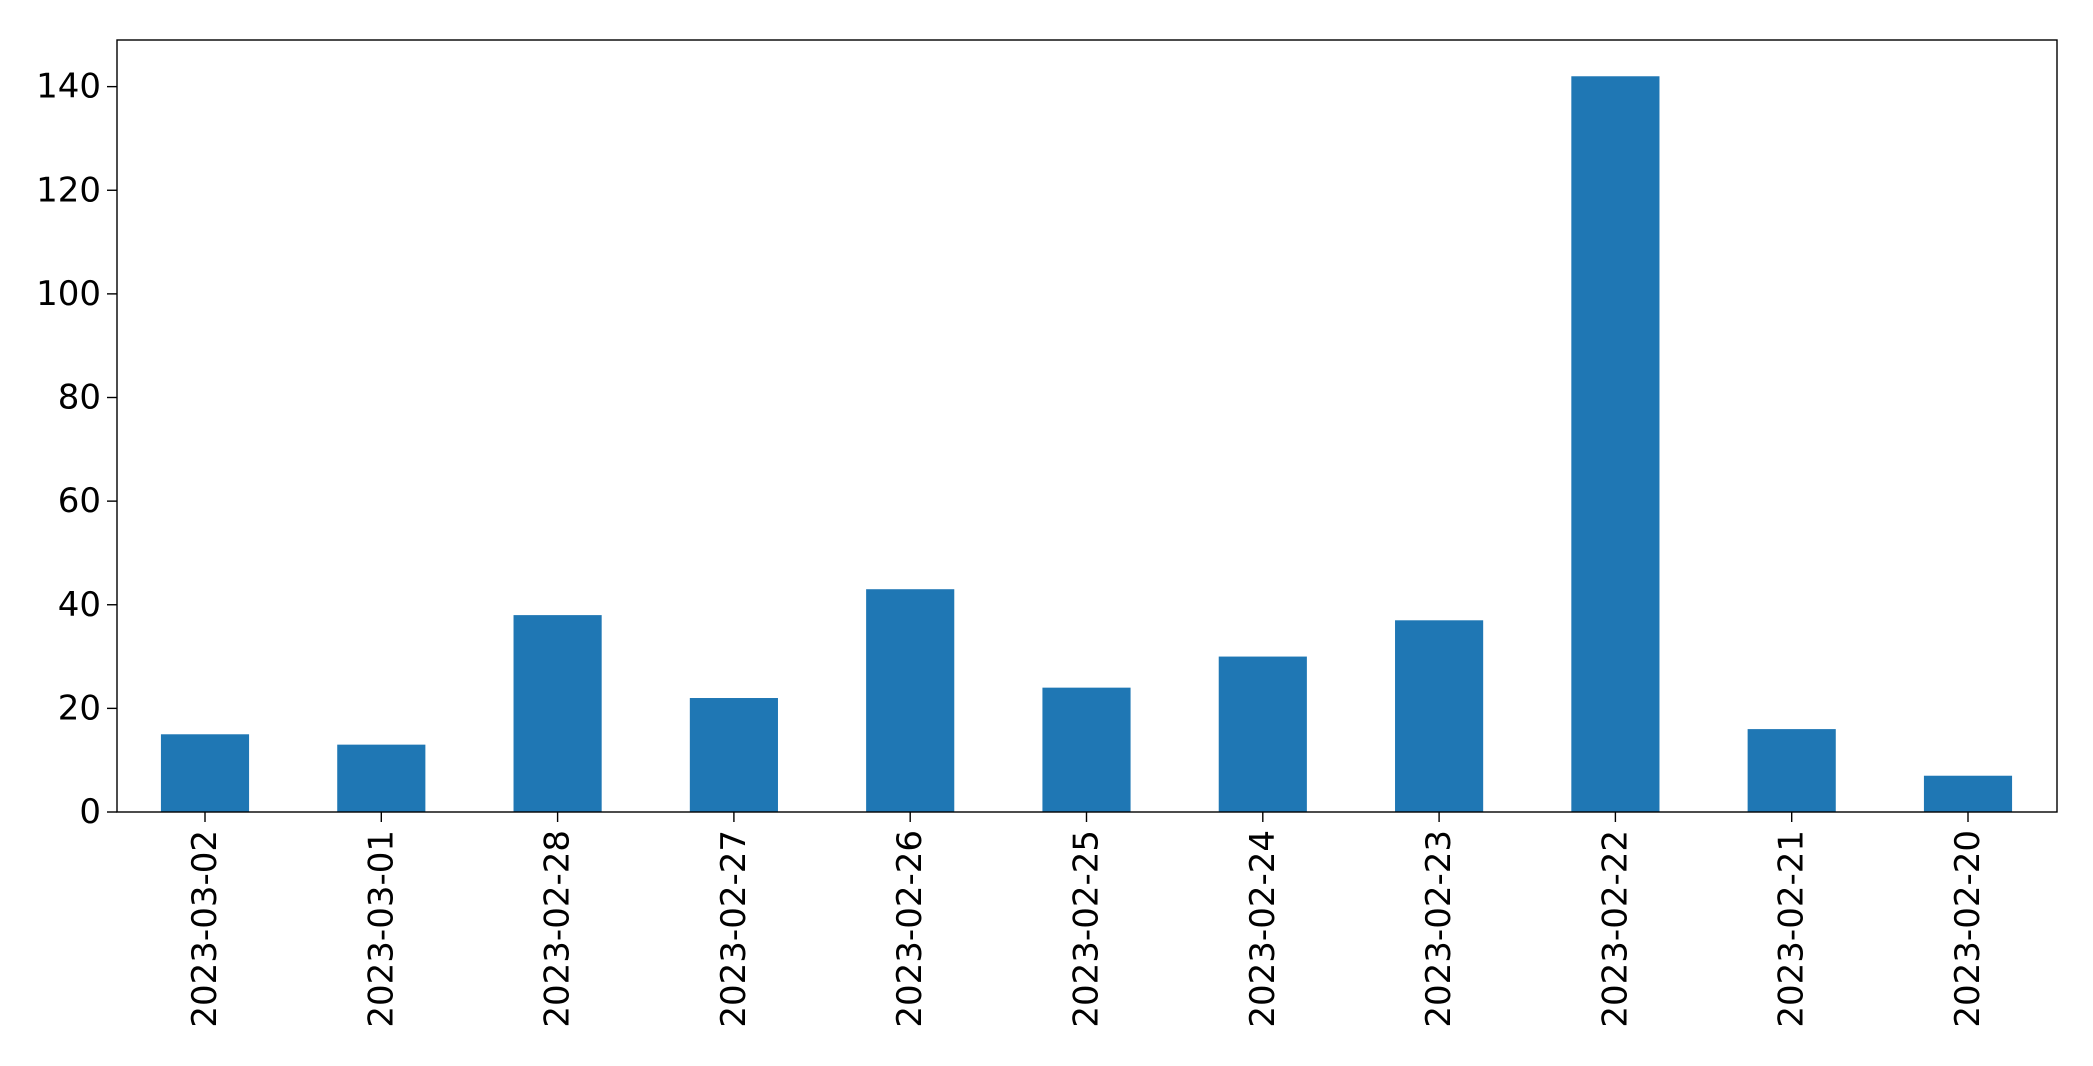 The width and height of the screenshot is (2093, 1066). I want to click on x-tick-label: 2023-02-24, so click(1263, 929).